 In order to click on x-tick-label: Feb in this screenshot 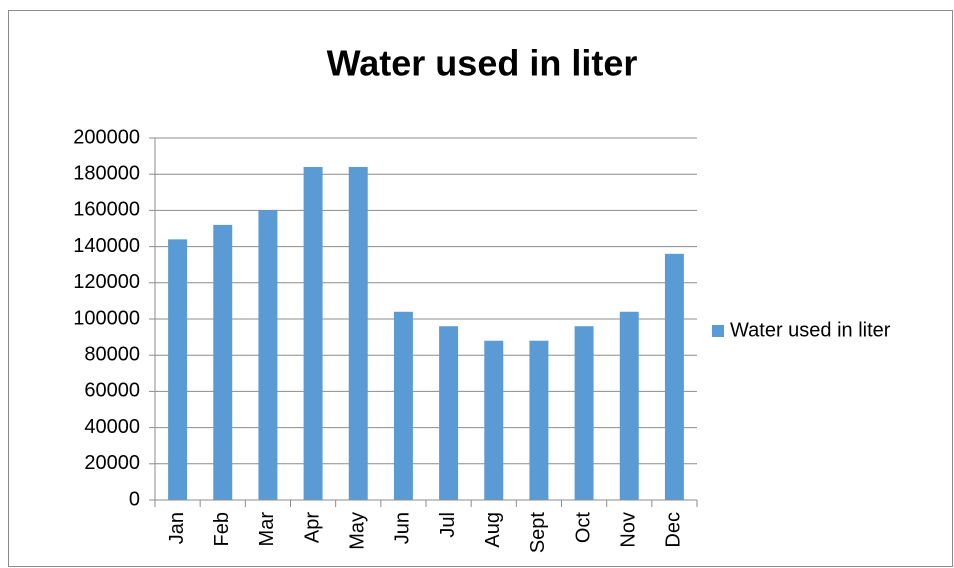, I will do `click(222, 529)`.